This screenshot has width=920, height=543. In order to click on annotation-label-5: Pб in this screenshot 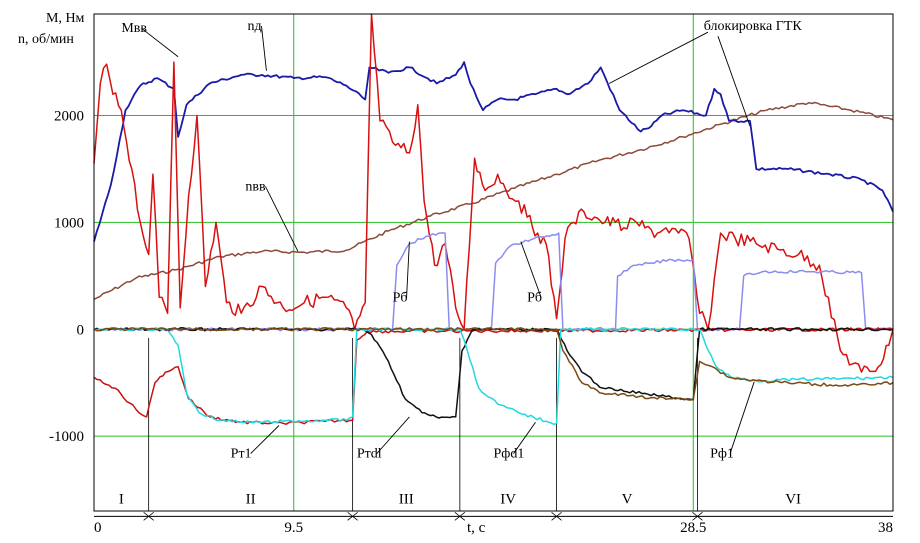, I will do `click(534, 298)`.